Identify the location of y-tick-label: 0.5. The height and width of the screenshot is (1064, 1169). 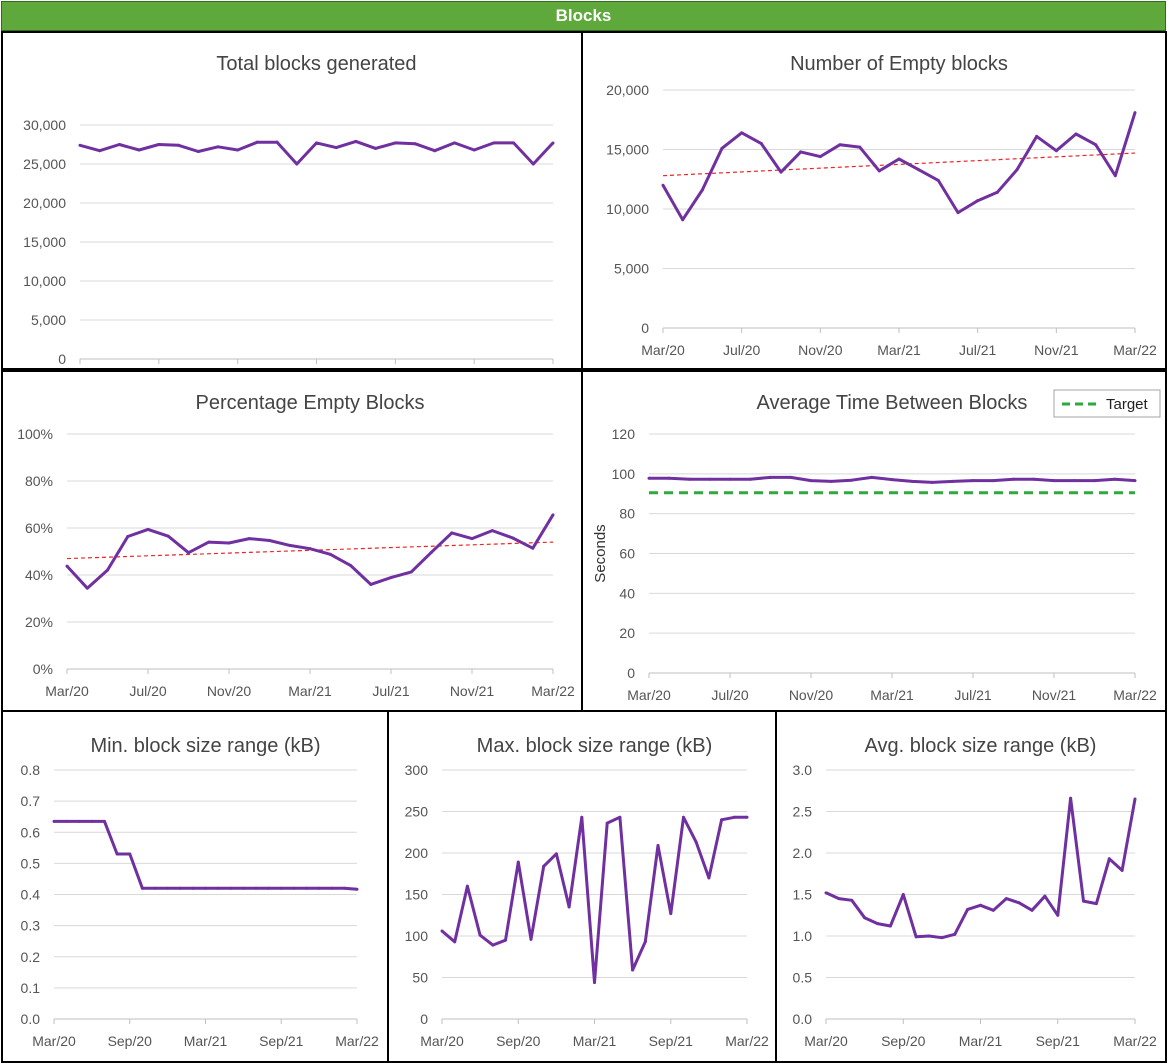
(803, 978).